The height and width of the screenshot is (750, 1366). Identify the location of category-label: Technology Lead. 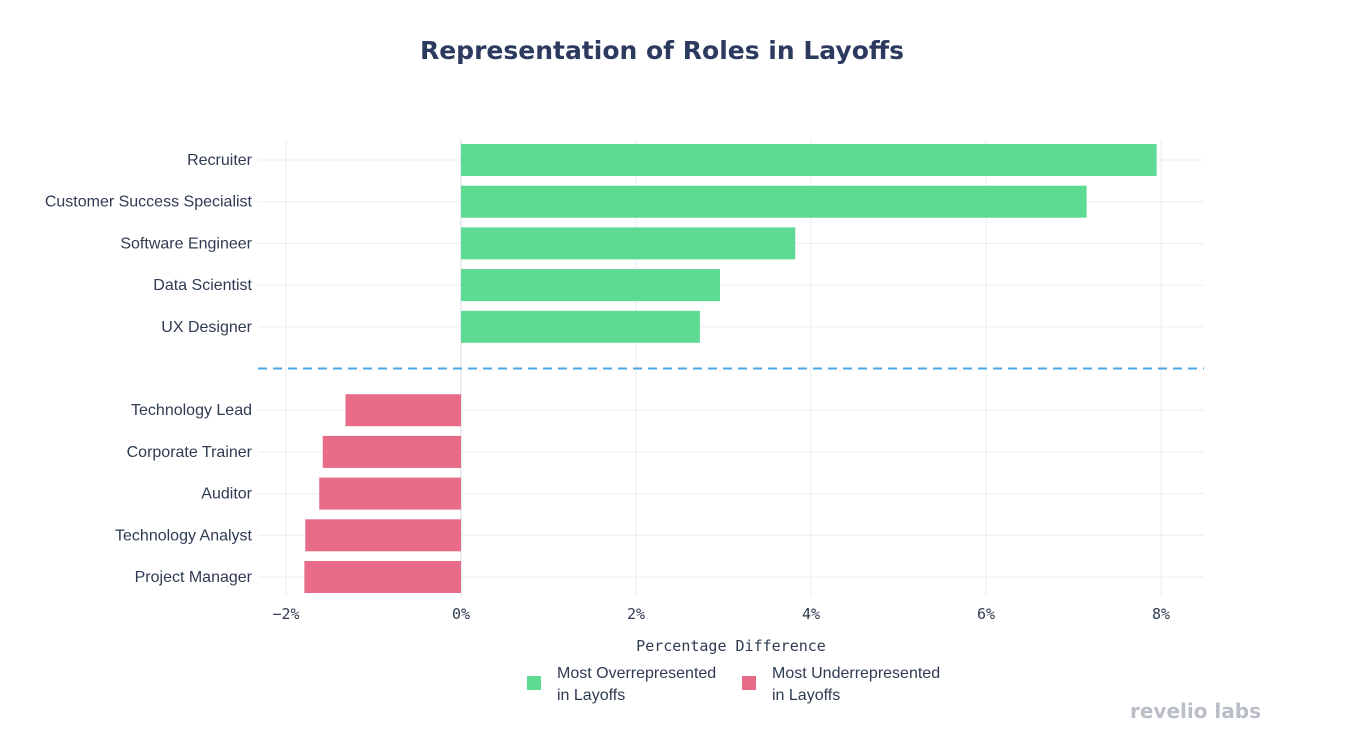
(191, 410).